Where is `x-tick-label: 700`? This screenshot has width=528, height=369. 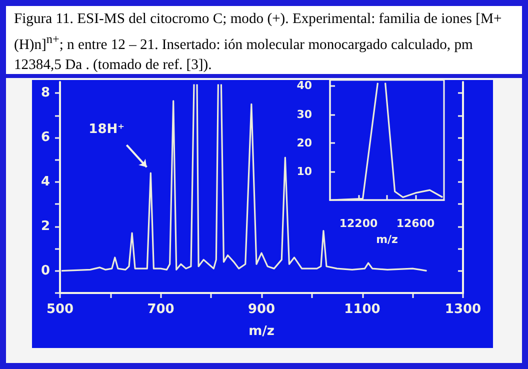 x-tick-label: 700 is located at coordinates (160, 309).